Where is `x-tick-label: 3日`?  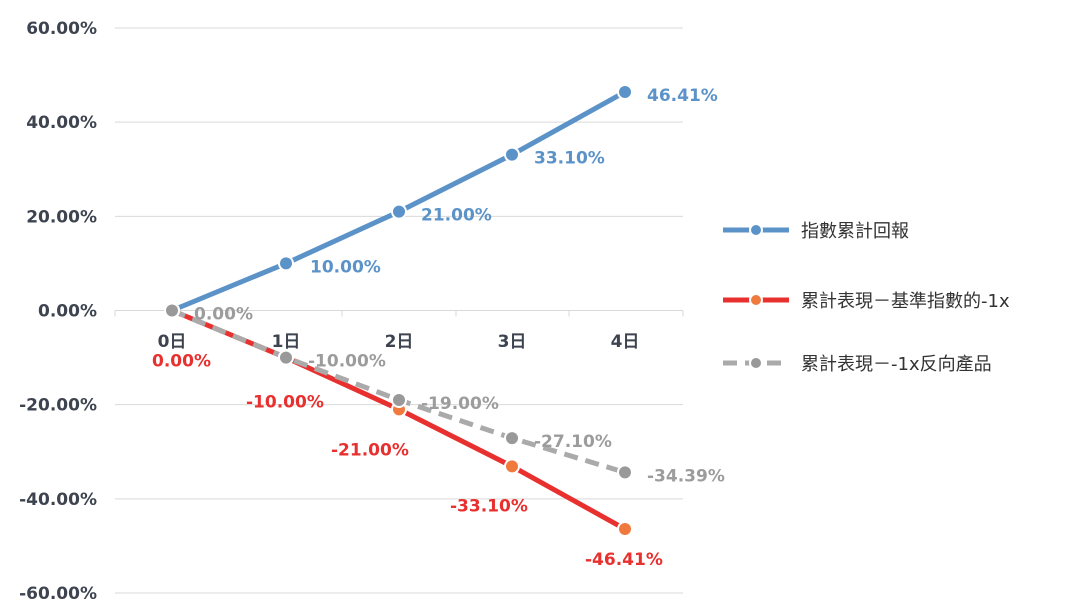
x-tick-label: 3日 is located at coordinates (512, 342).